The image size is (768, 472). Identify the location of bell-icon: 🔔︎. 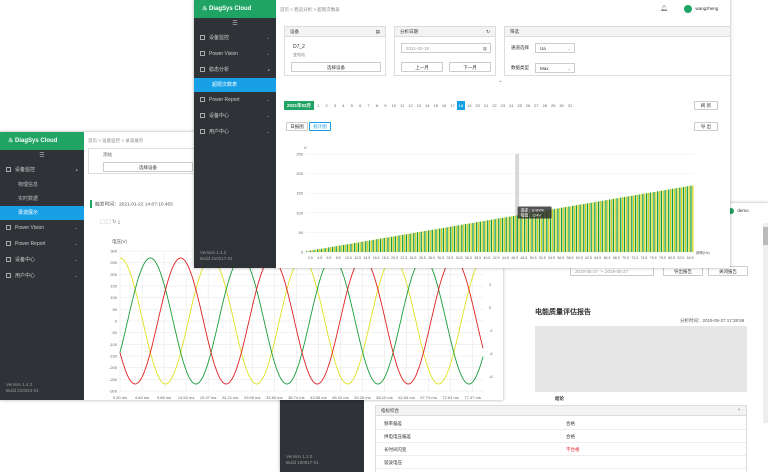
(664, 9).